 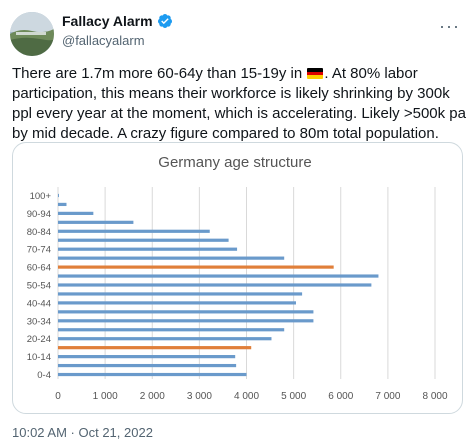 I want to click on x-tick-label: 3 000, so click(x=199, y=396).